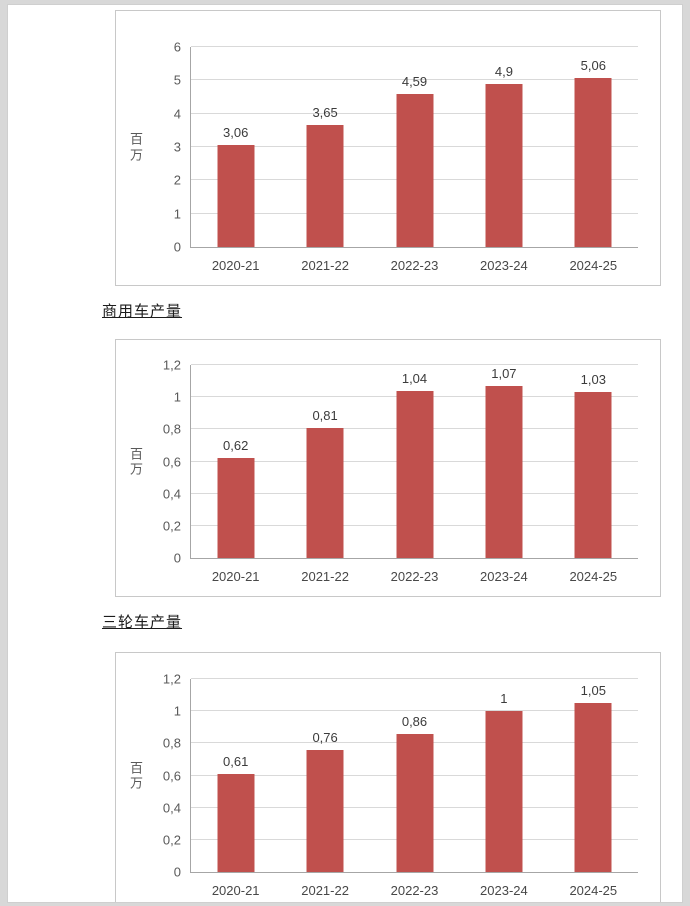 This screenshot has height=906, width=690. Describe the element at coordinates (504, 155) in the screenshot. I see `bar-2023-24: 4,9` at that location.